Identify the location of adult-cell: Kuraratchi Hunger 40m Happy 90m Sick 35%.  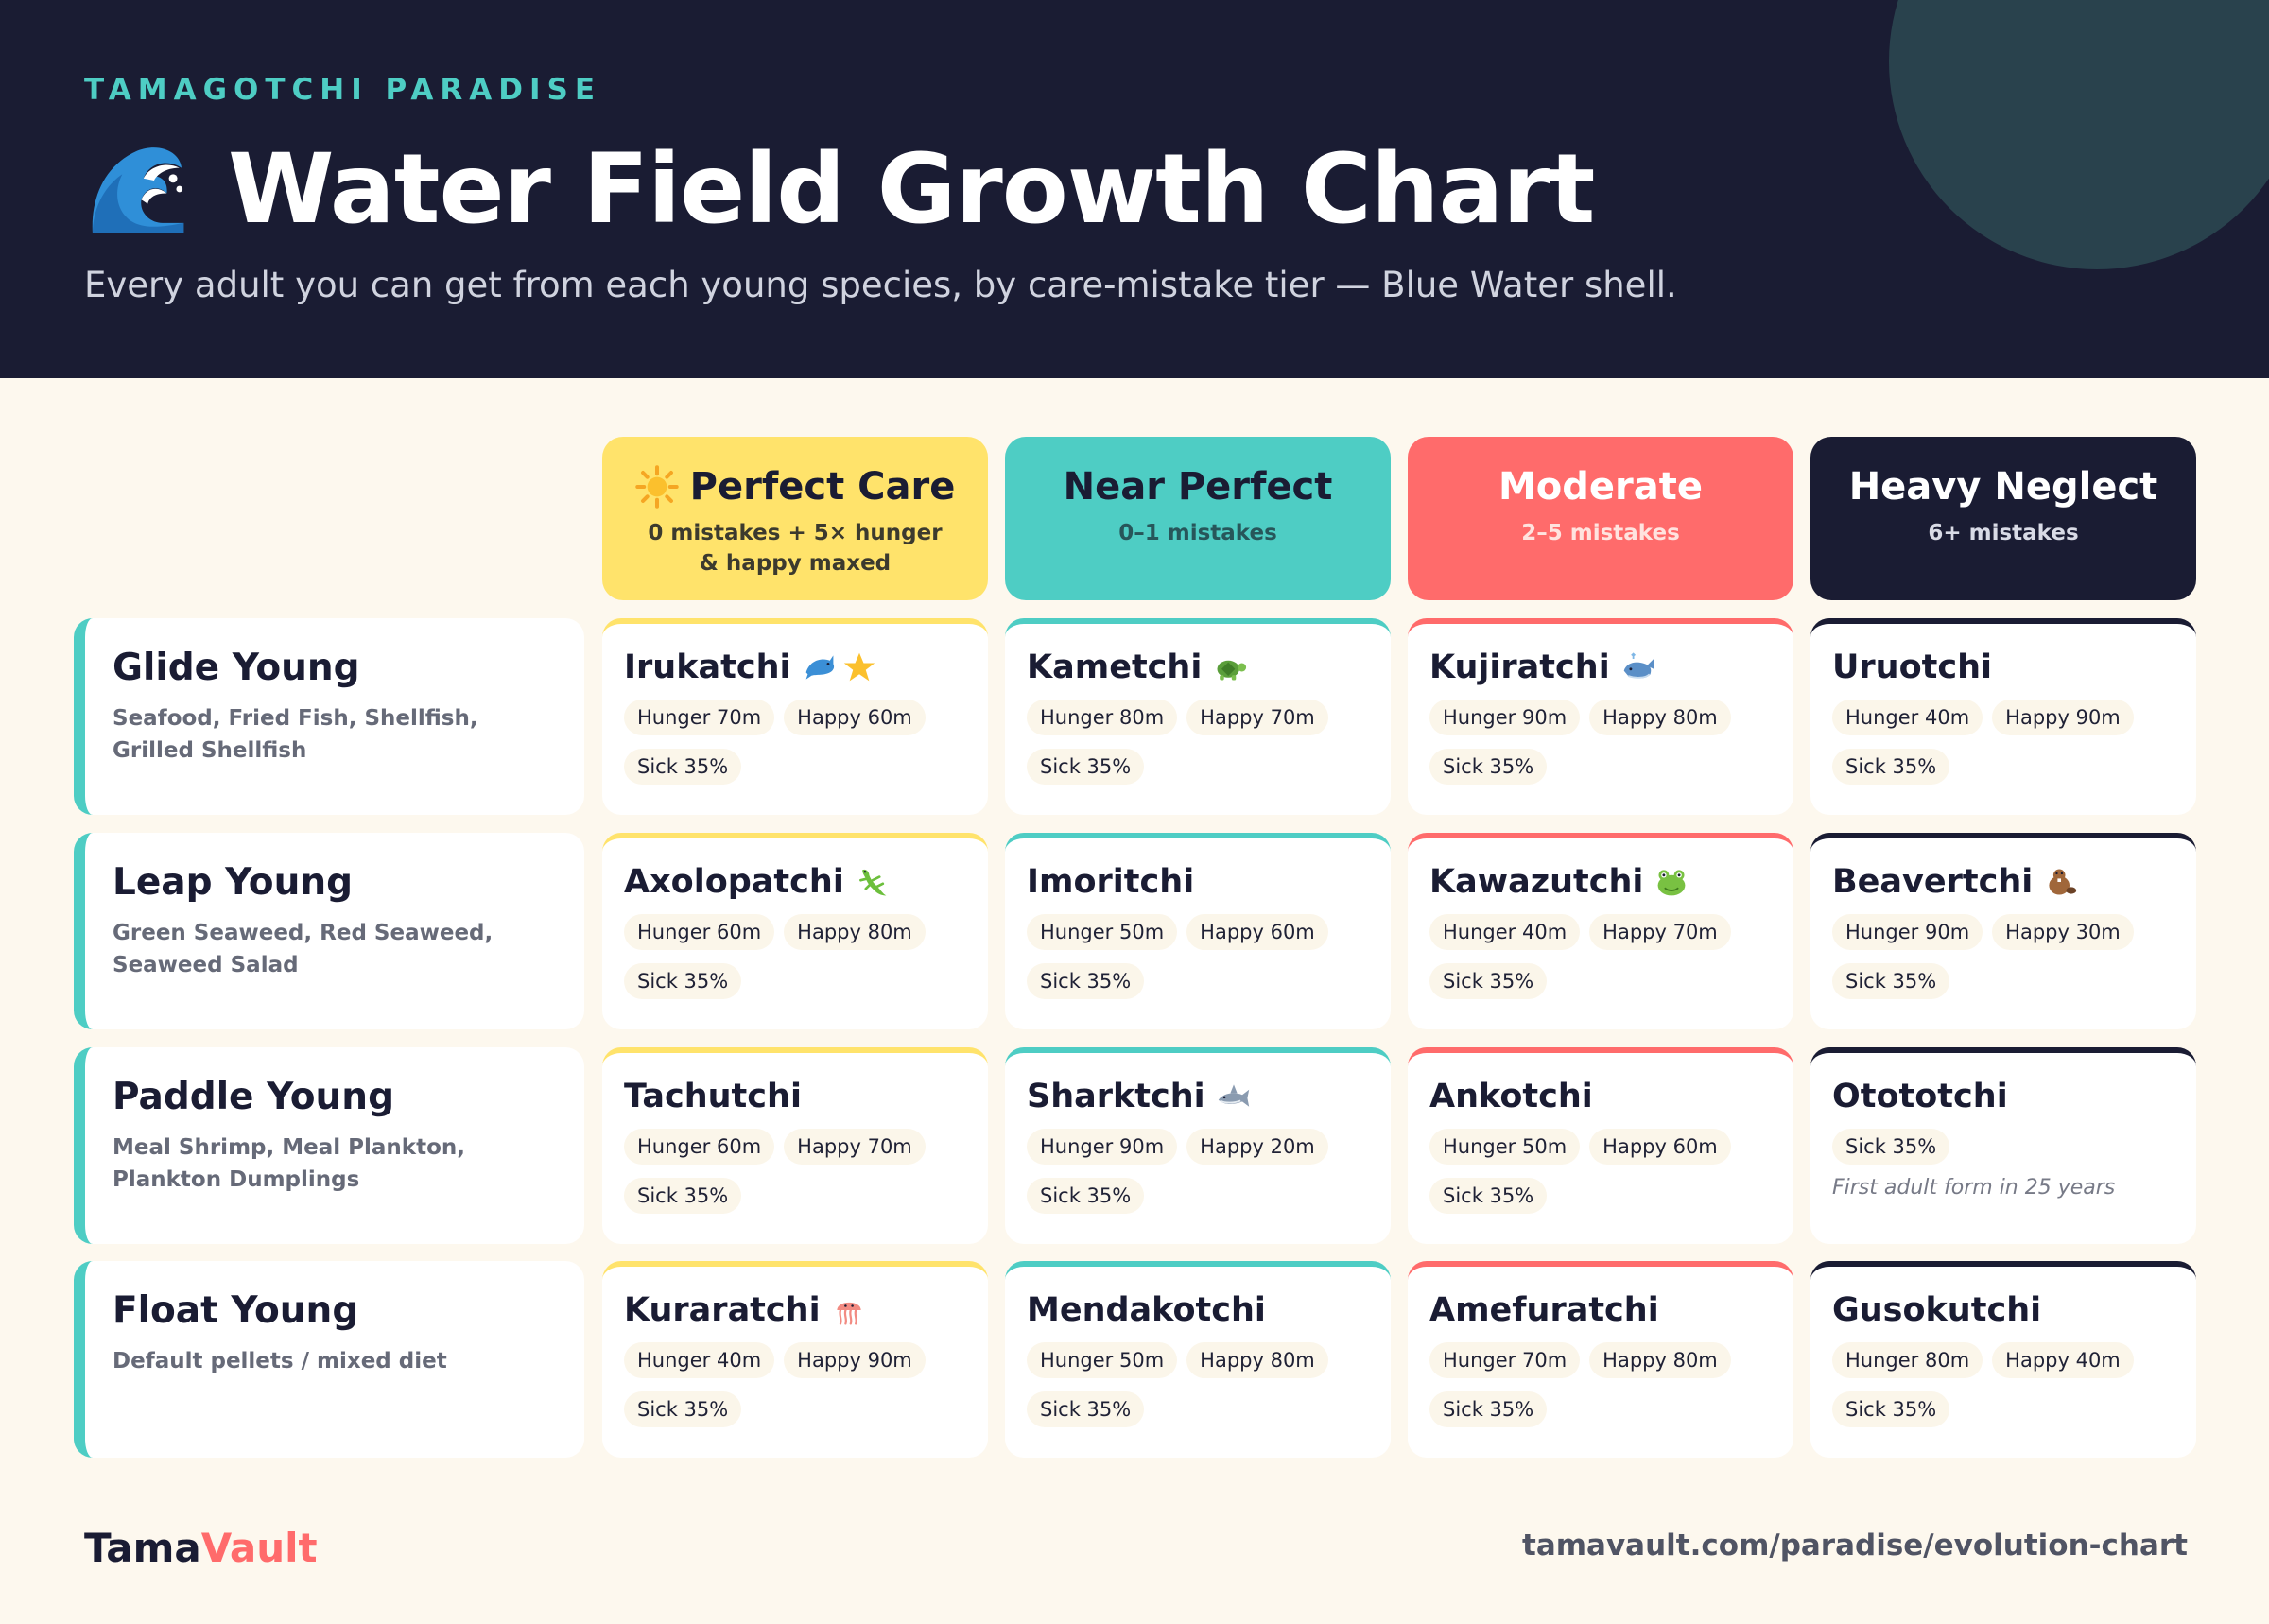
(795, 1359).